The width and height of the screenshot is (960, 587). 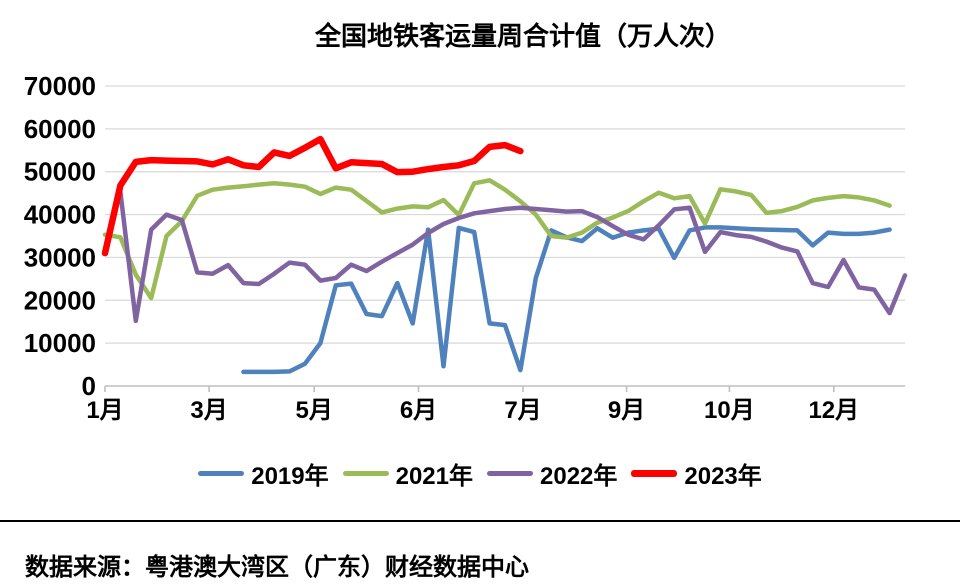 What do you see at coordinates (314, 410) in the screenshot?
I see `x-axis-label: 5月` at bounding box center [314, 410].